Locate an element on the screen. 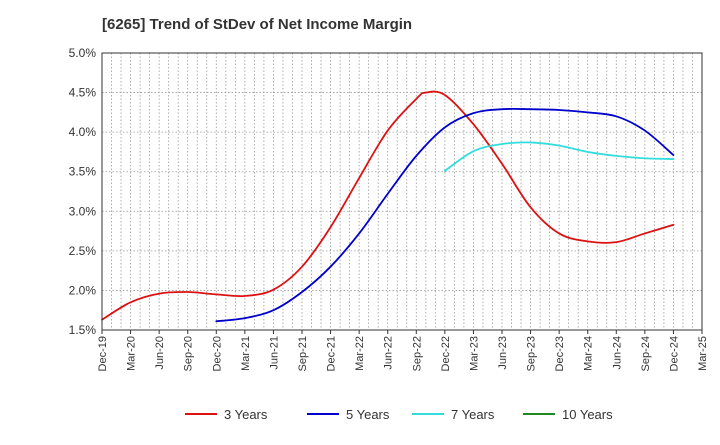 This screenshot has width=720, height=445. legend-label-3-years: 3 Years is located at coordinates (246, 414).